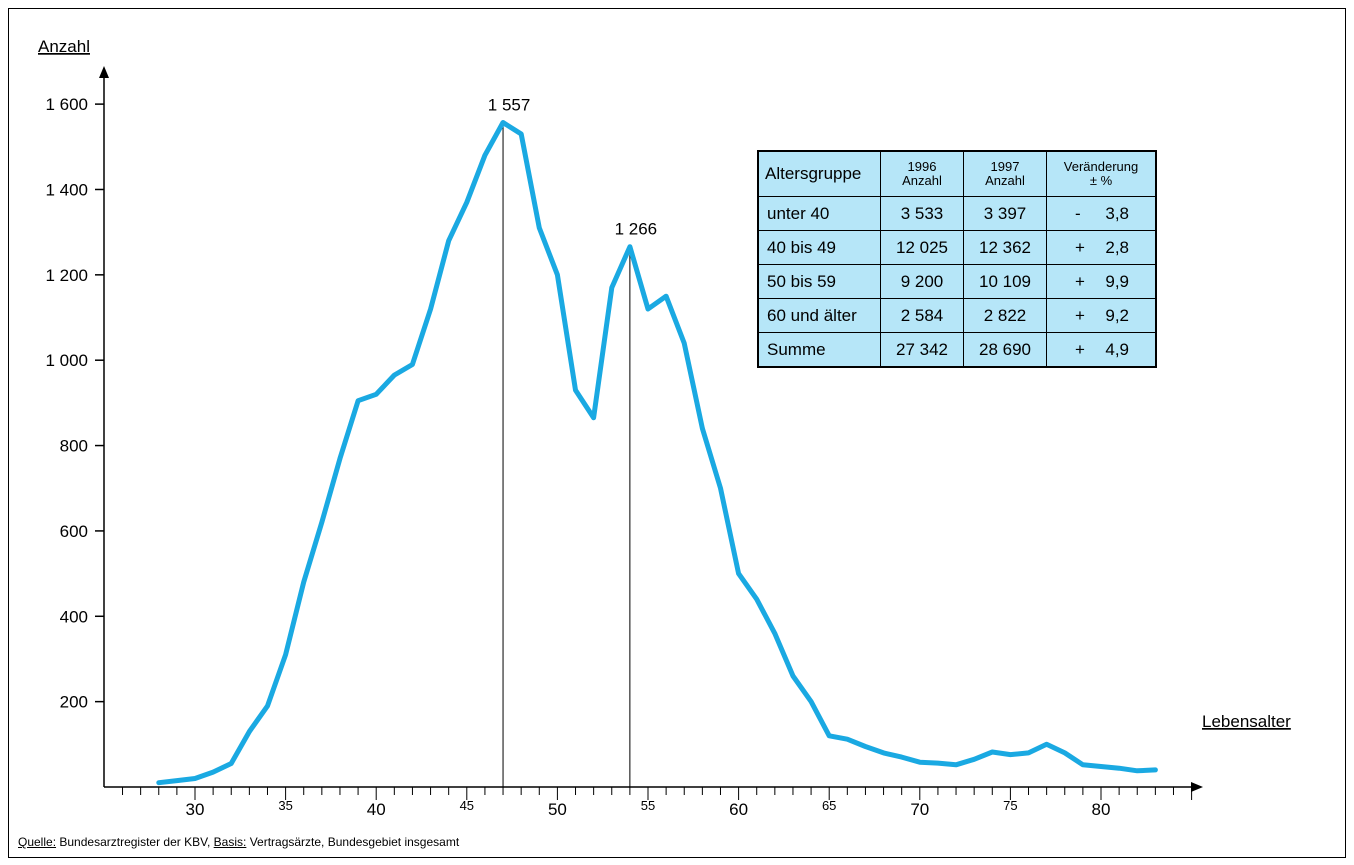 This screenshot has height=865, width=1354. I want to click on header-change-title: Veränderung, so click(1101, 166).